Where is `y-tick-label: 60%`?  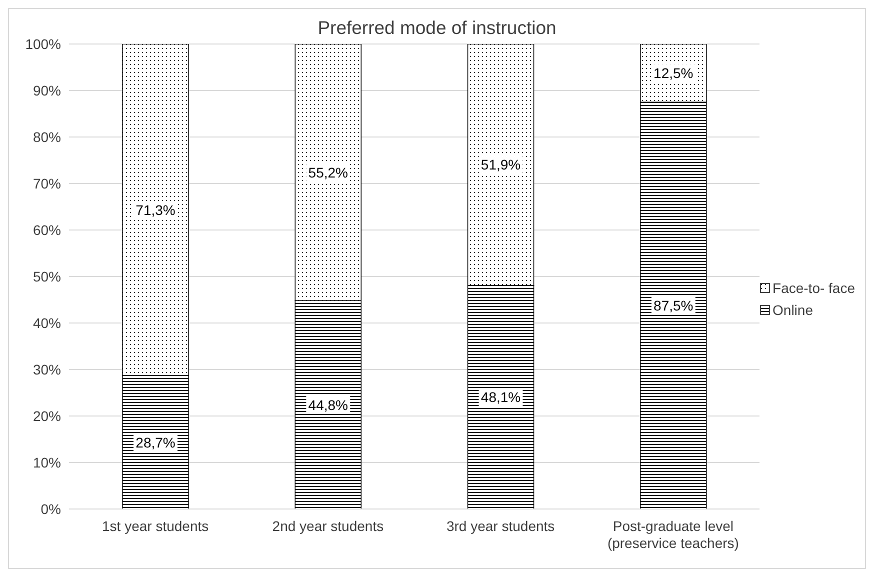 y-tick-label: 60% is located at coordinates (46, 230).